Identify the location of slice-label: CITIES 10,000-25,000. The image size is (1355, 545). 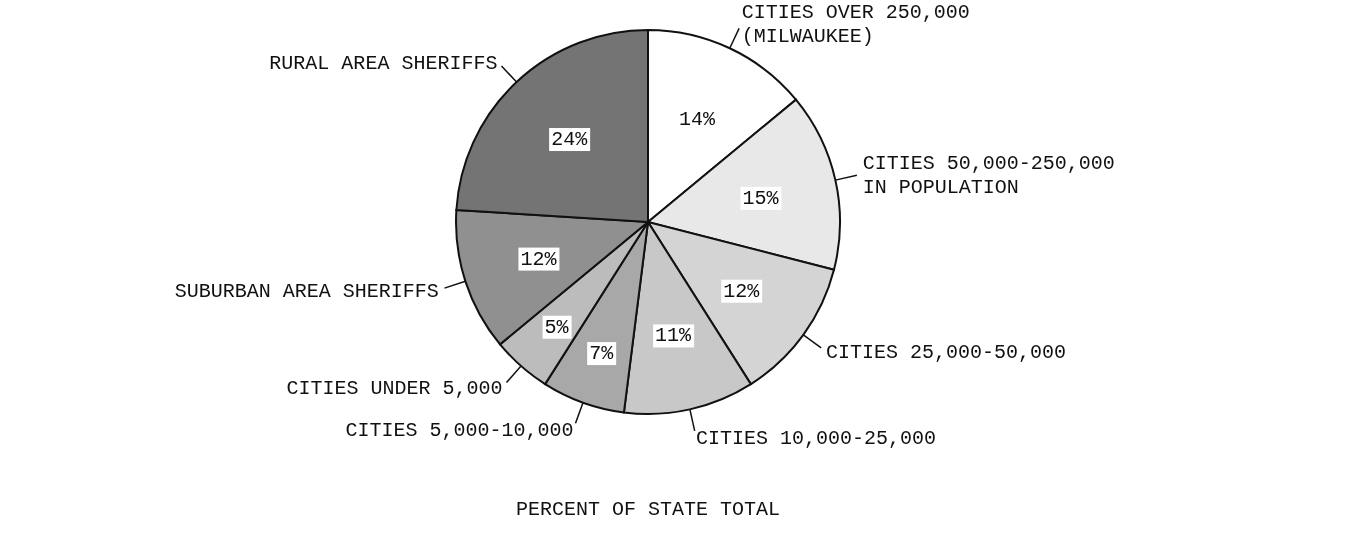
(816, 438).